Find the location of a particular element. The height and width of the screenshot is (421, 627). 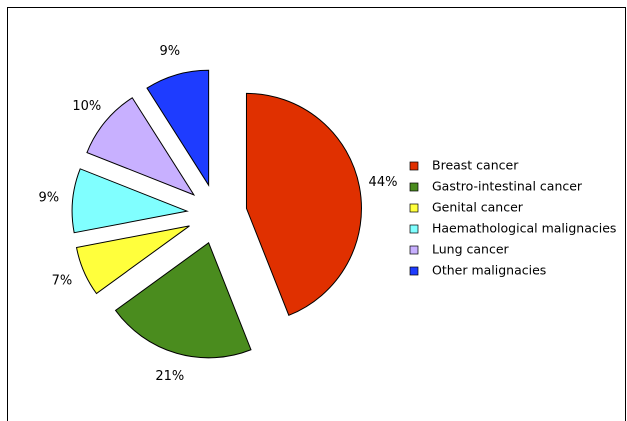

data-label: 44% is located at coordinates (383, 182).